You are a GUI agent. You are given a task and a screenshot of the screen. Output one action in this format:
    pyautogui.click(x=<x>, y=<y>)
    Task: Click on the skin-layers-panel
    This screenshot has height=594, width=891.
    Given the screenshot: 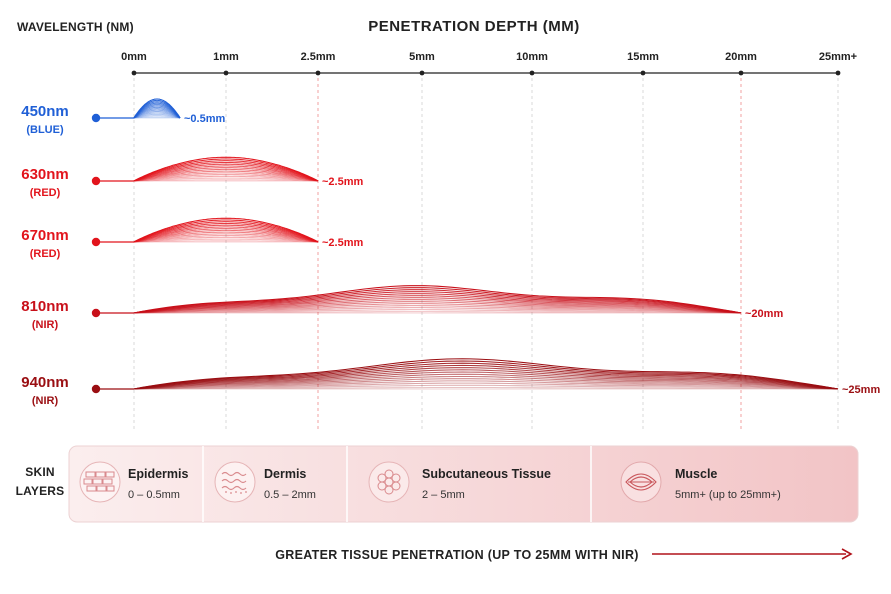 What is the action you would take?
    pyautogui.click(x=463, y=484)
    